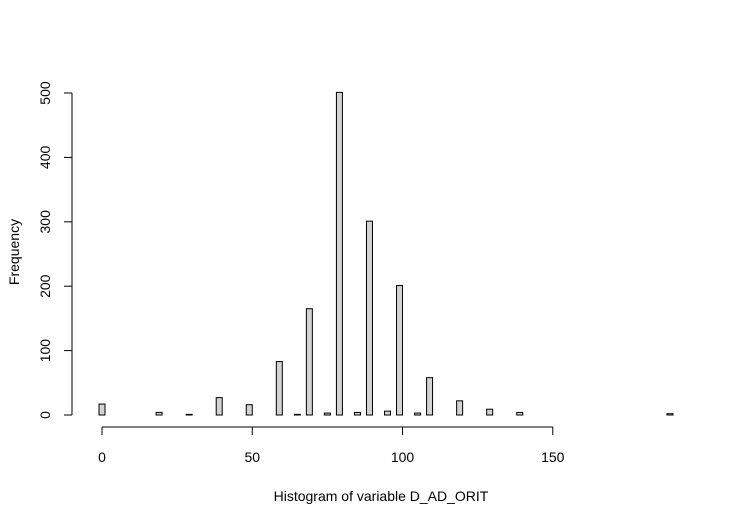  Describe the element at coordinates (55, 250) in the screenshot. I see `y-axis: 0 100 200 300 400 500` at that location.